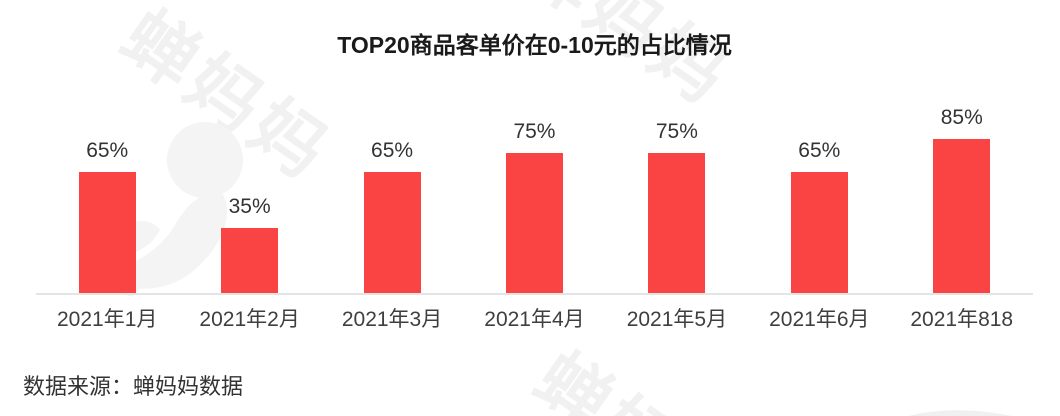  I want to click on bar-group: 35%, so click(249, 200).